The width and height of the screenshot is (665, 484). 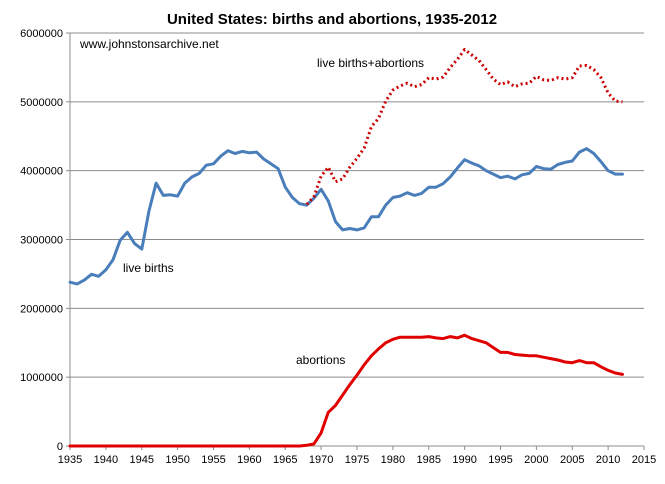 What do you see at coordinates (213, 460) in the screenshot?
I see `x-tick-label: 1955` at bounding box center [213, 460].